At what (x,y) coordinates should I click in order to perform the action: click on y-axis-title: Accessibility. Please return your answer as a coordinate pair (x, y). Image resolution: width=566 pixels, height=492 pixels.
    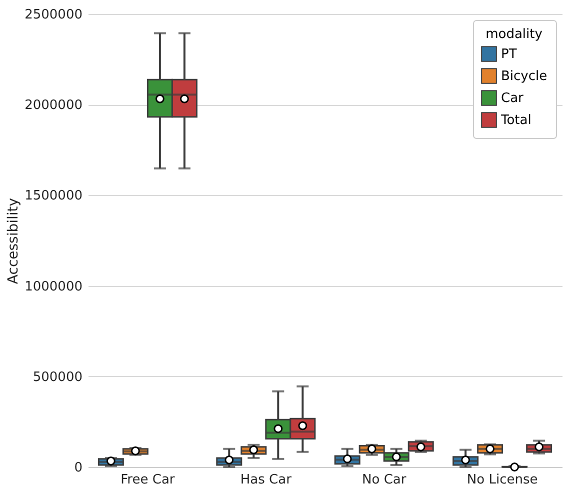
    Looking at the image, I should click on (14, 241).